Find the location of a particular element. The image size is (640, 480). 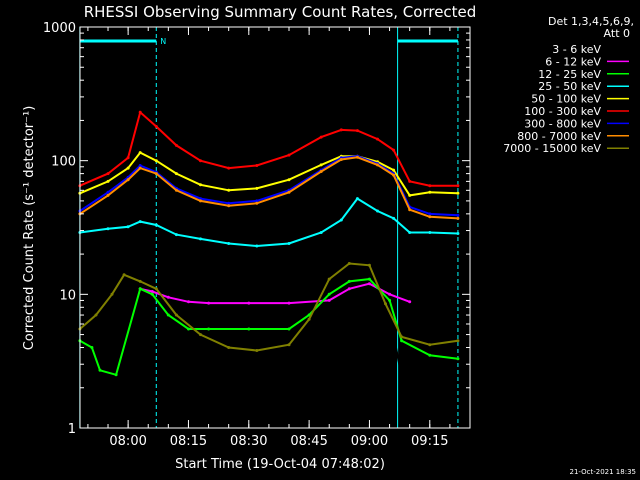

legend-label-7: 800 - 7000 keV is located at coordinates (559, 136).